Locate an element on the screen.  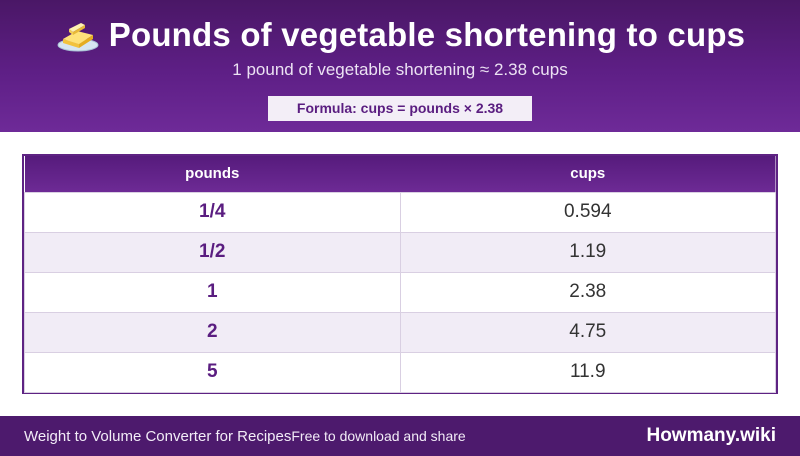
pounds-cell: 1/4 is located at coordinates (212, 212).